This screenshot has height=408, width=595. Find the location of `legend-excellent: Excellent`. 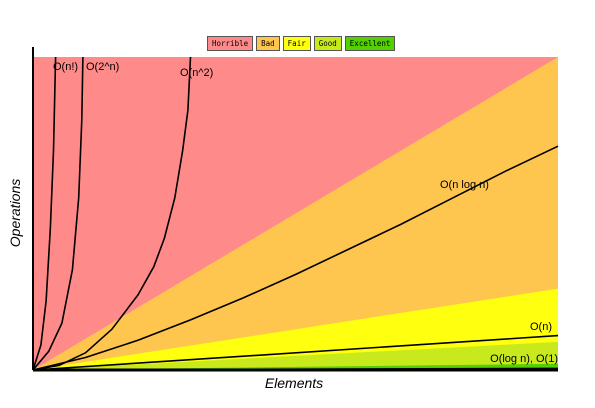

legend-excellent: Excellent is located at coordinates (370, 43).